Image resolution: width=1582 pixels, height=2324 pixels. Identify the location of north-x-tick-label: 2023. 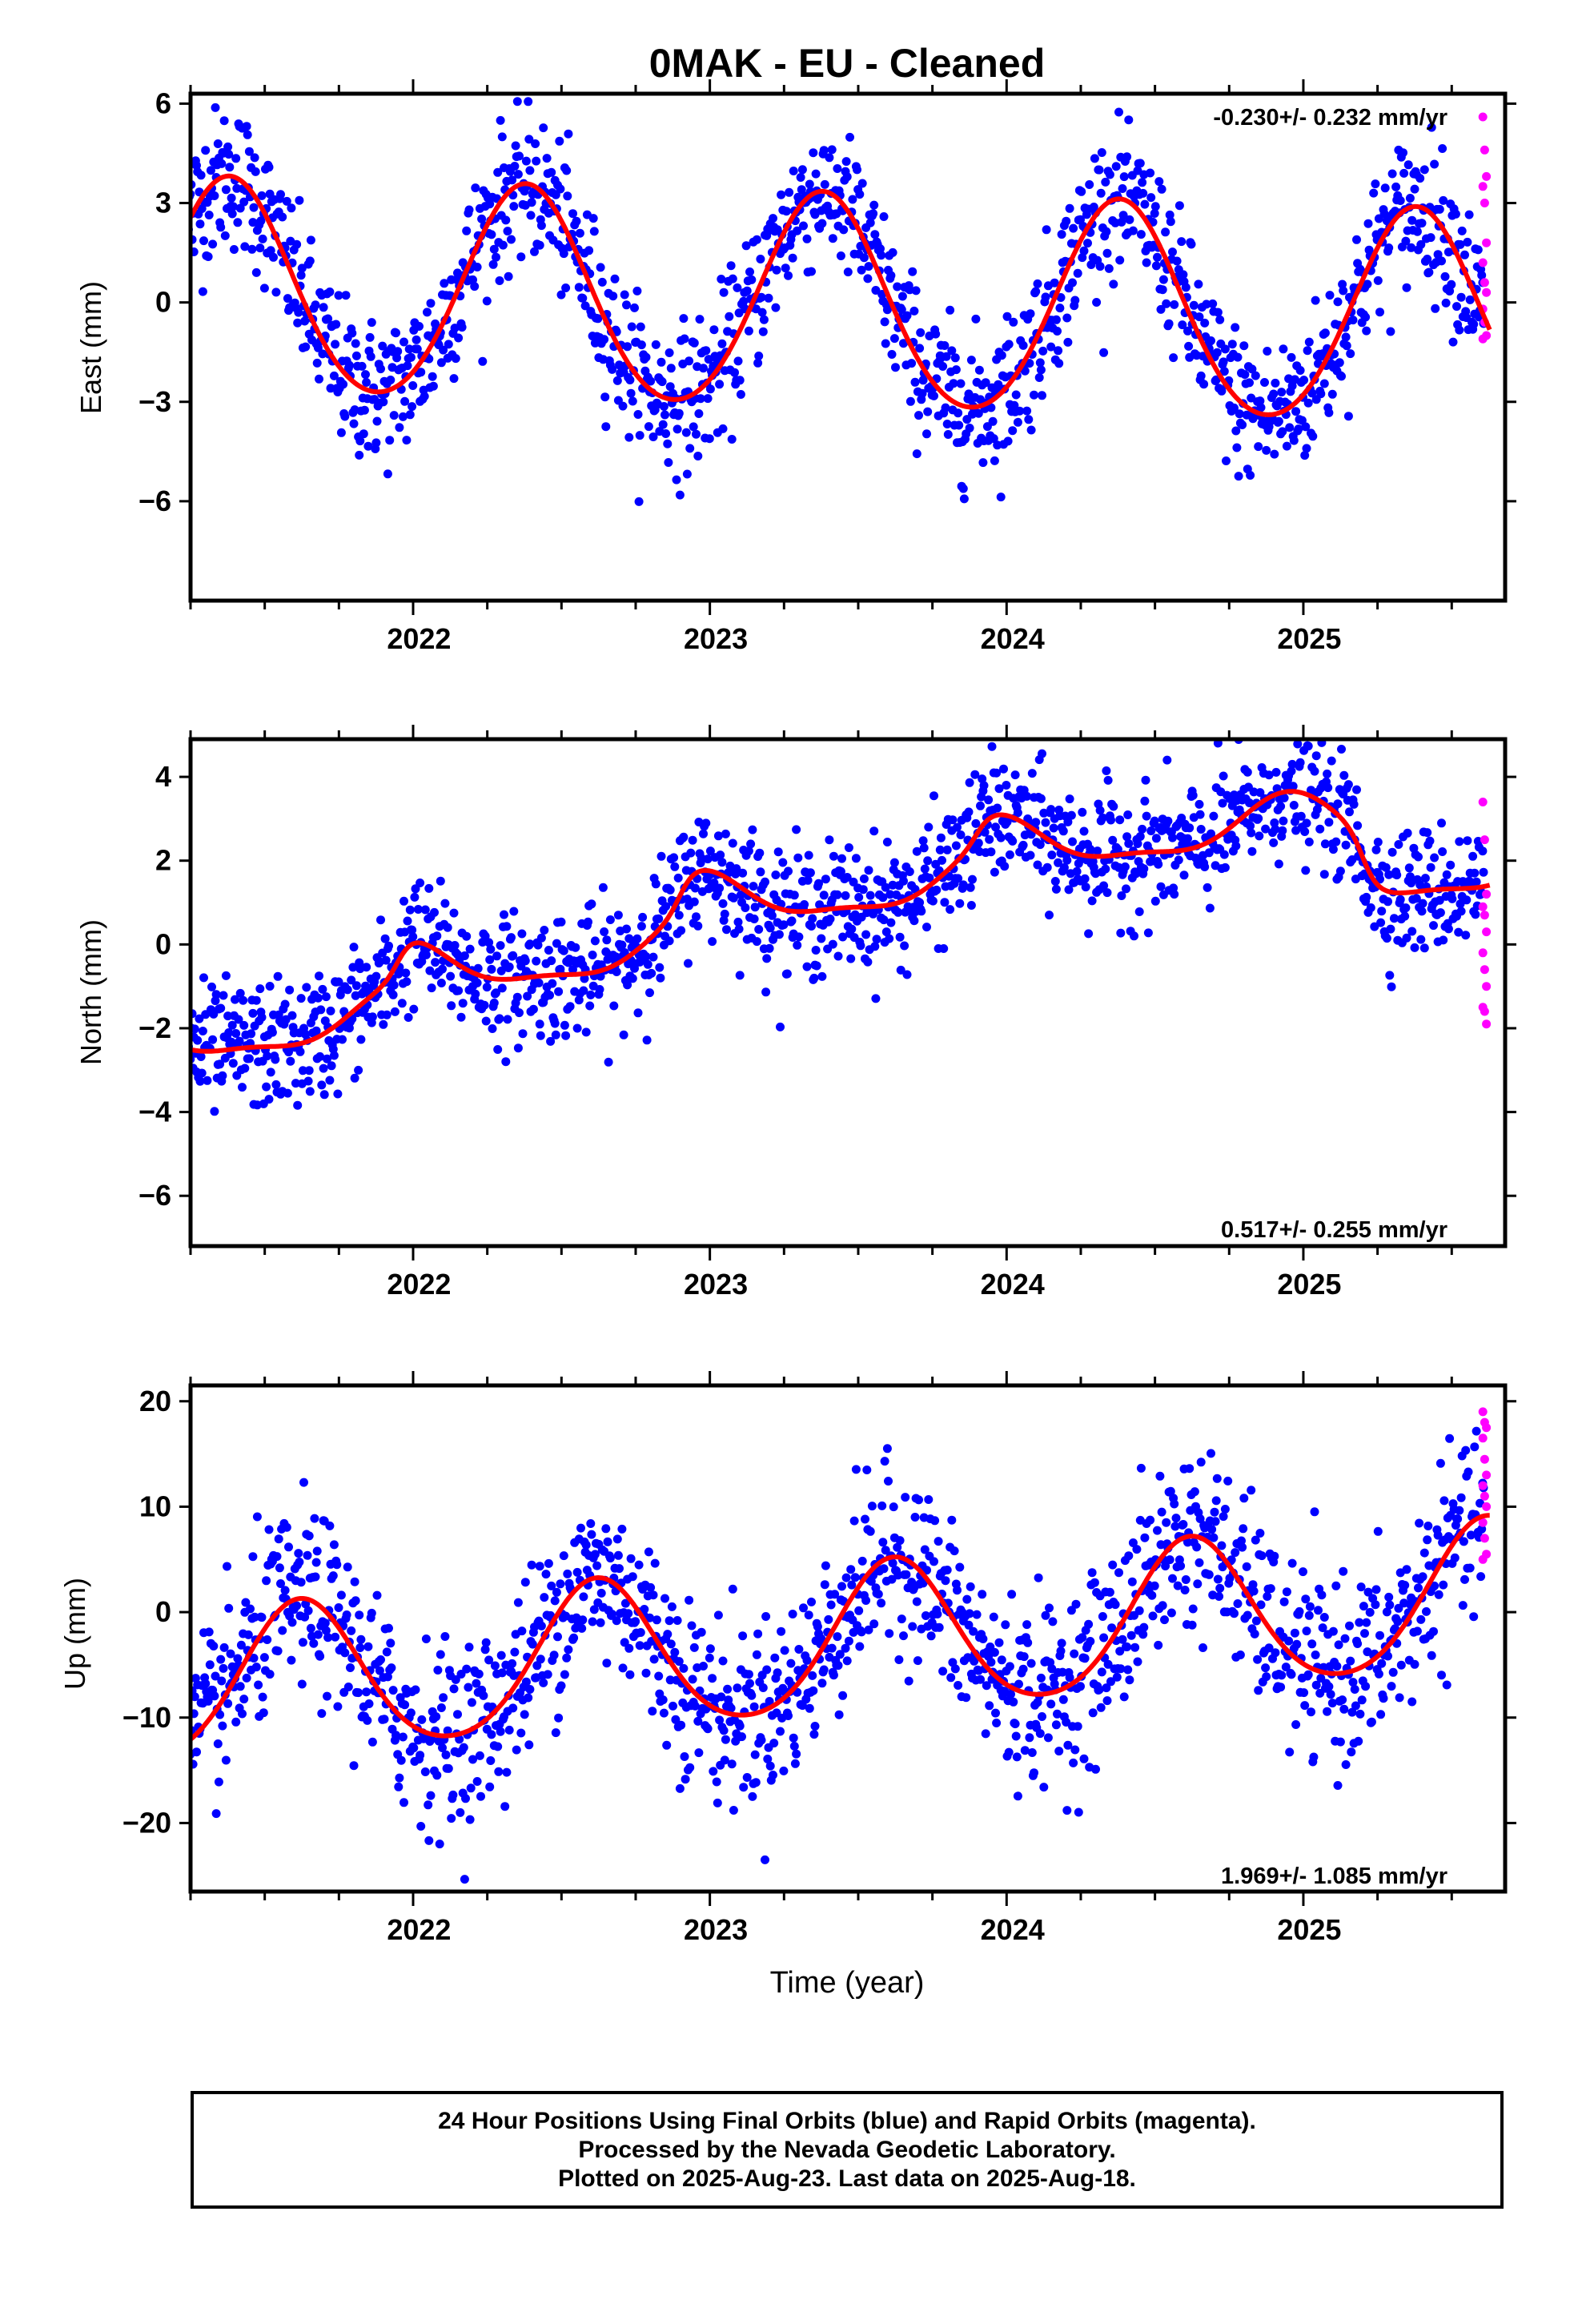
(716, 1284).